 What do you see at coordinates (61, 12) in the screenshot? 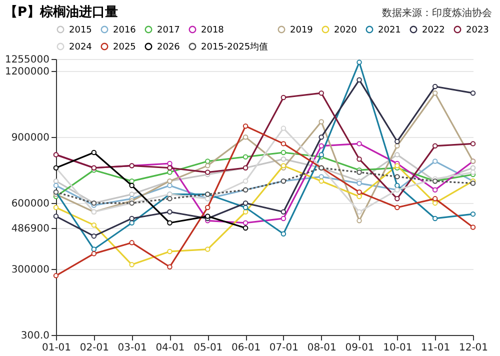
I see `chart-title: 【P】棕榈油进口量` at bounding box center [61, 12].